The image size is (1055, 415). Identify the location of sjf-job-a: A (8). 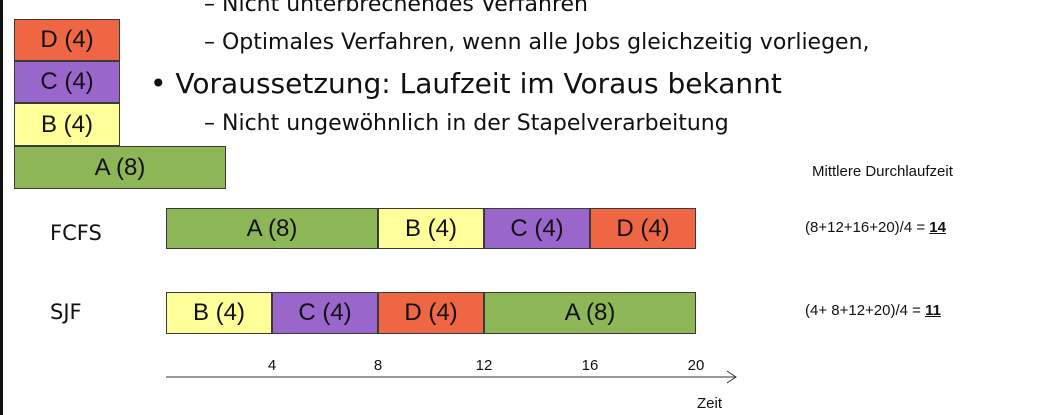
(590, 313).